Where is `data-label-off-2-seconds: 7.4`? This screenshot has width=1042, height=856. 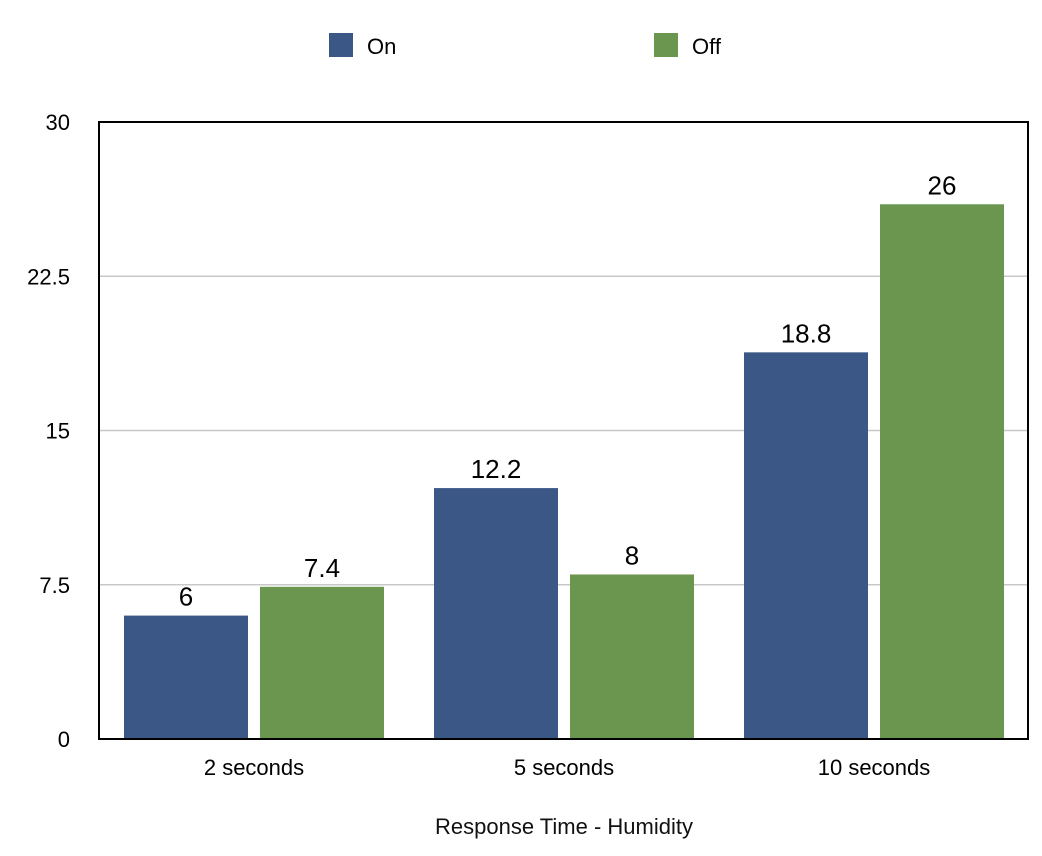
data-label-off-2-seconds: 7.4 is located at coordinates (322, 568).